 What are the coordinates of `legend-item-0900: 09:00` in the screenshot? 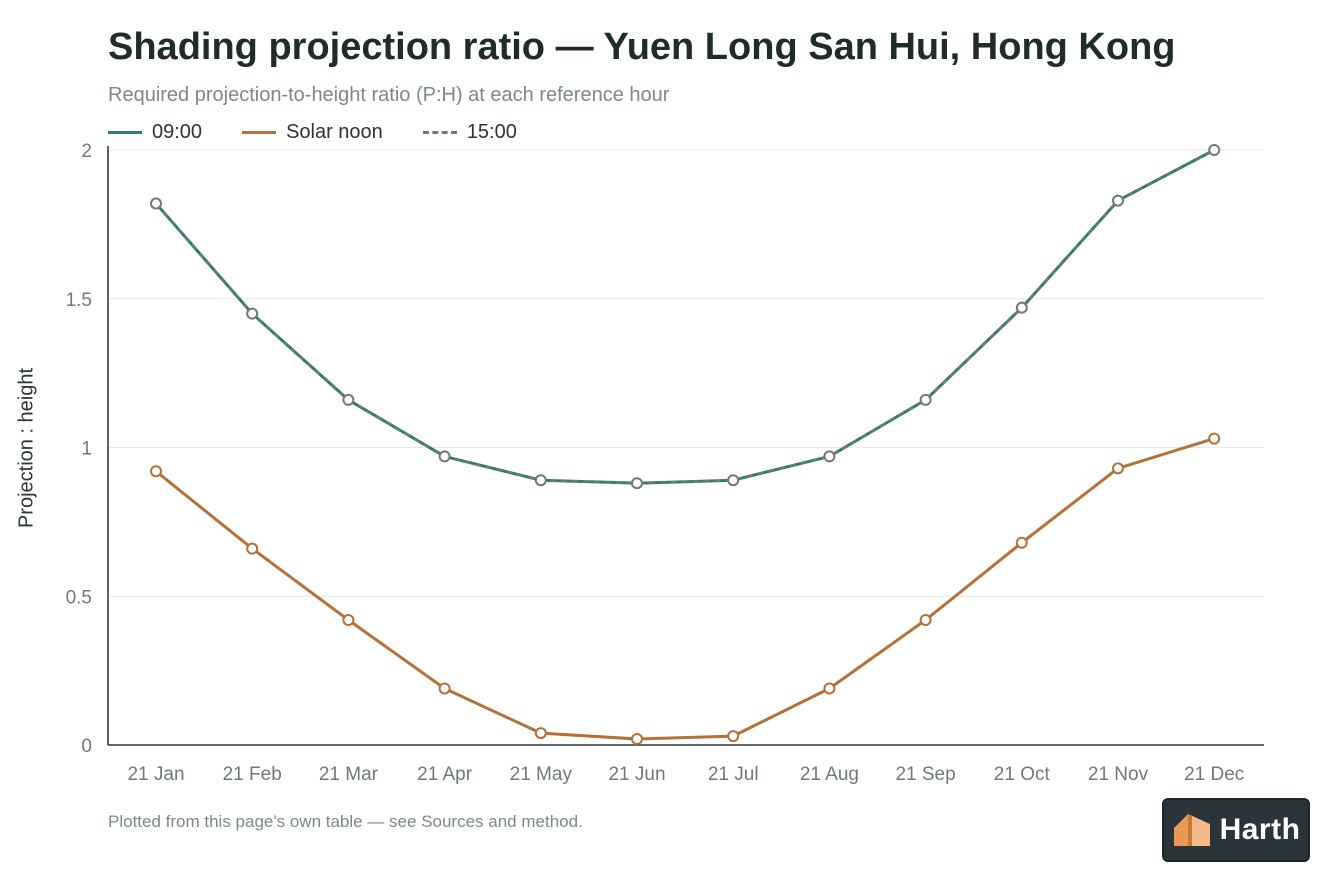 It's located at (155, 132).